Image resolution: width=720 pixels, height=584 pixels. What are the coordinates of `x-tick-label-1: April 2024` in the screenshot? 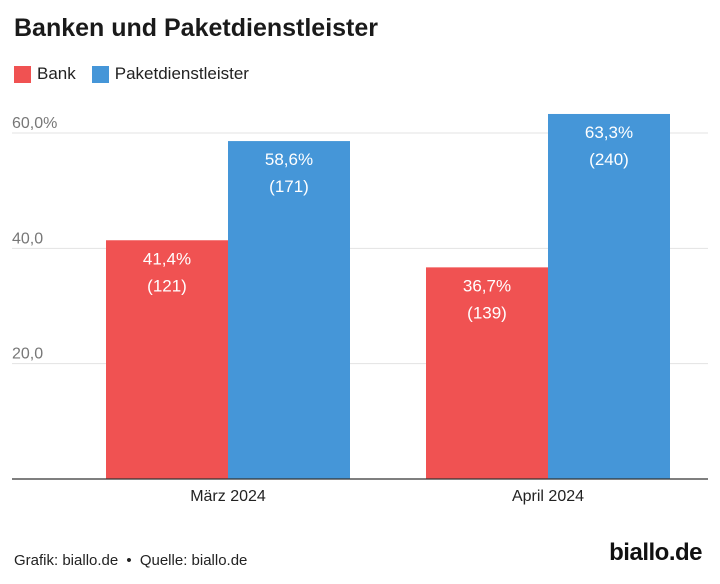 It's located at (548, 496).